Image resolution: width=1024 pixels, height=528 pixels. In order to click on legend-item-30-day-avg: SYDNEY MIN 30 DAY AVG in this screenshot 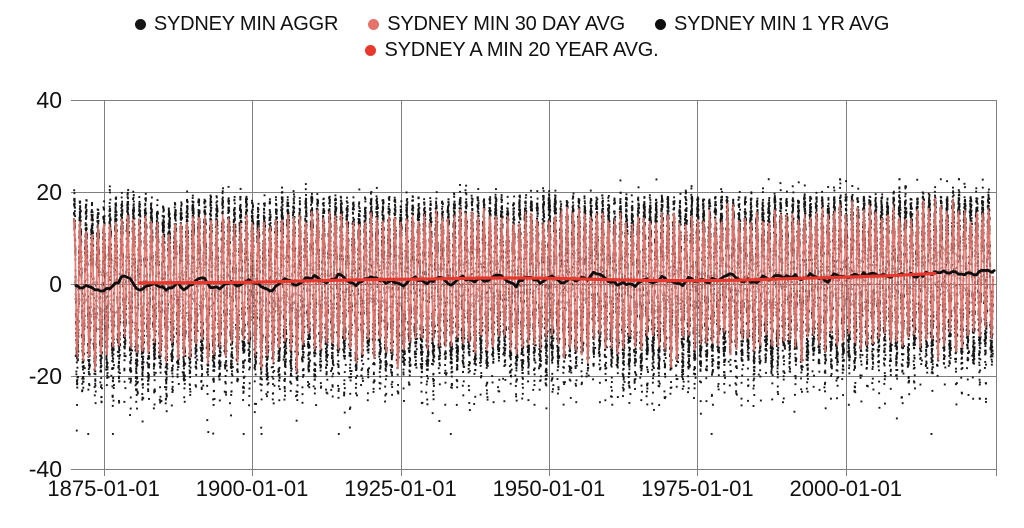, I will do `click(496, 24)`.